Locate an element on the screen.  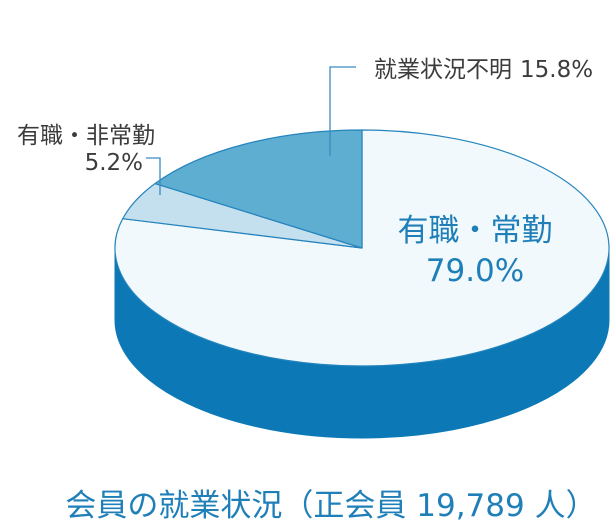
slice-label-full-time-value: 79.0% is located at coordinates (475, 271).